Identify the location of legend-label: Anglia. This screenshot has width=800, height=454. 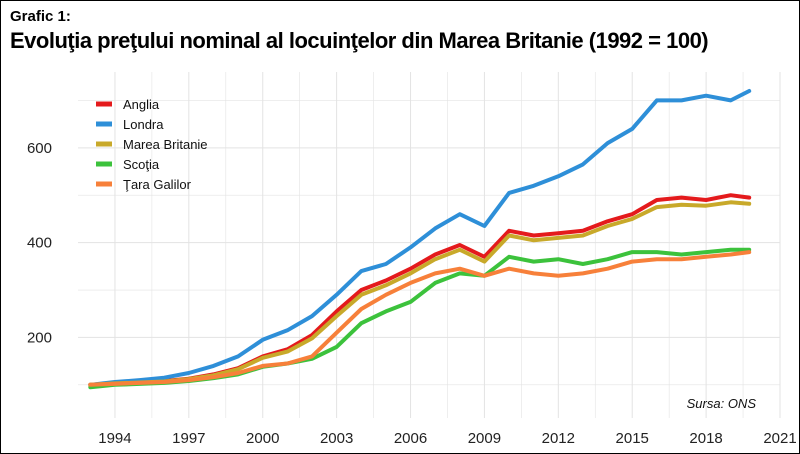
(141, 104).